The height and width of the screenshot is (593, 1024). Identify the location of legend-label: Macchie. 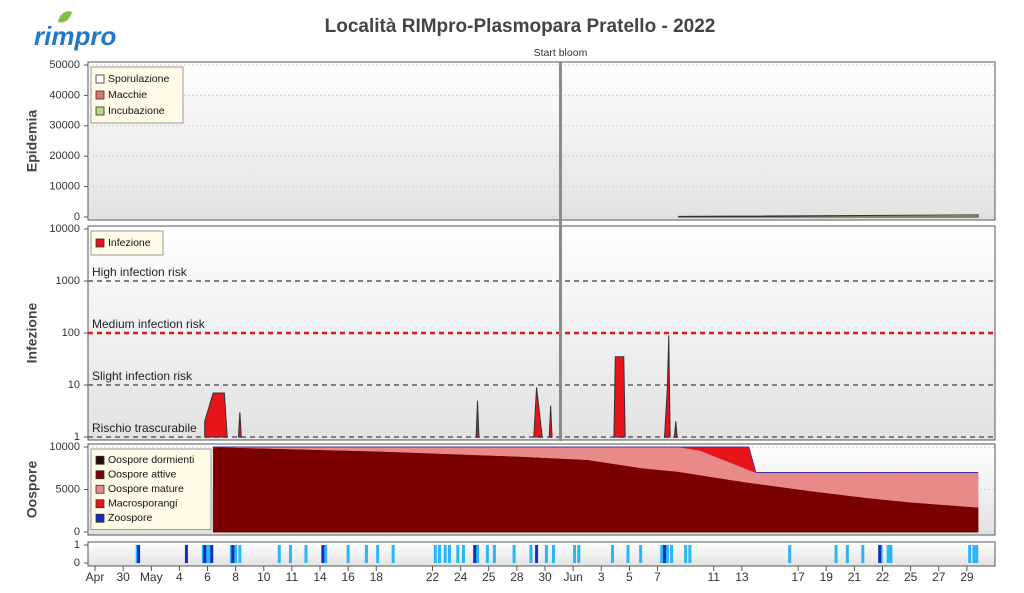
(127, 95).